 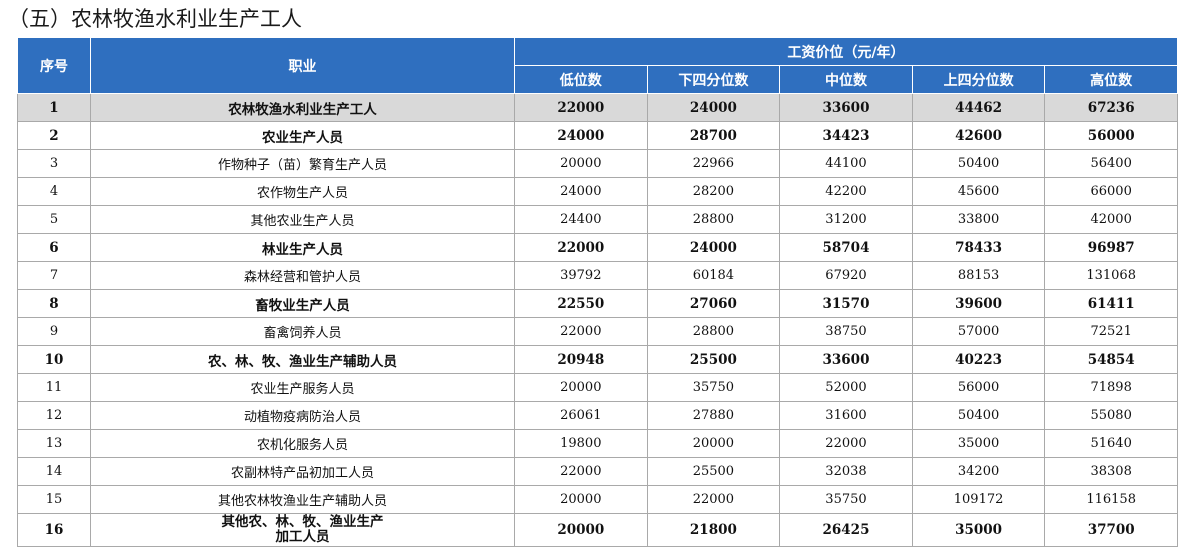 I want to click on median-value: 58704, so click(x=846, y=247).